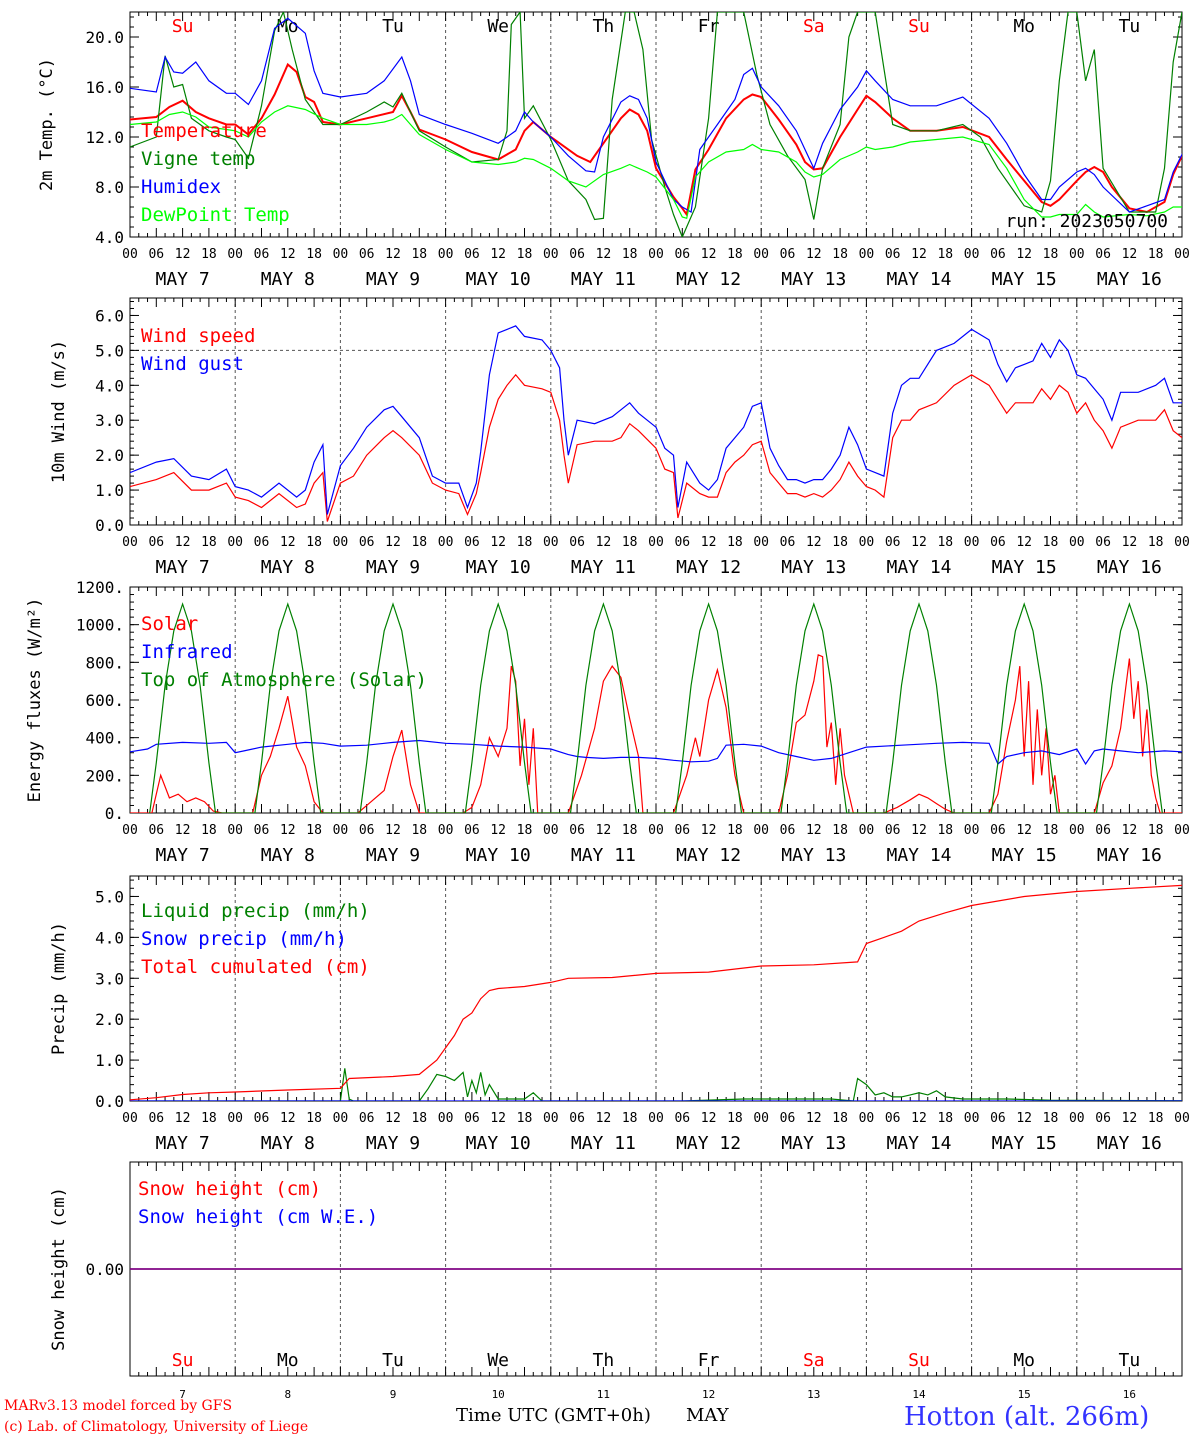  I want to click on date-number-label: 10, so click(498, 1394).